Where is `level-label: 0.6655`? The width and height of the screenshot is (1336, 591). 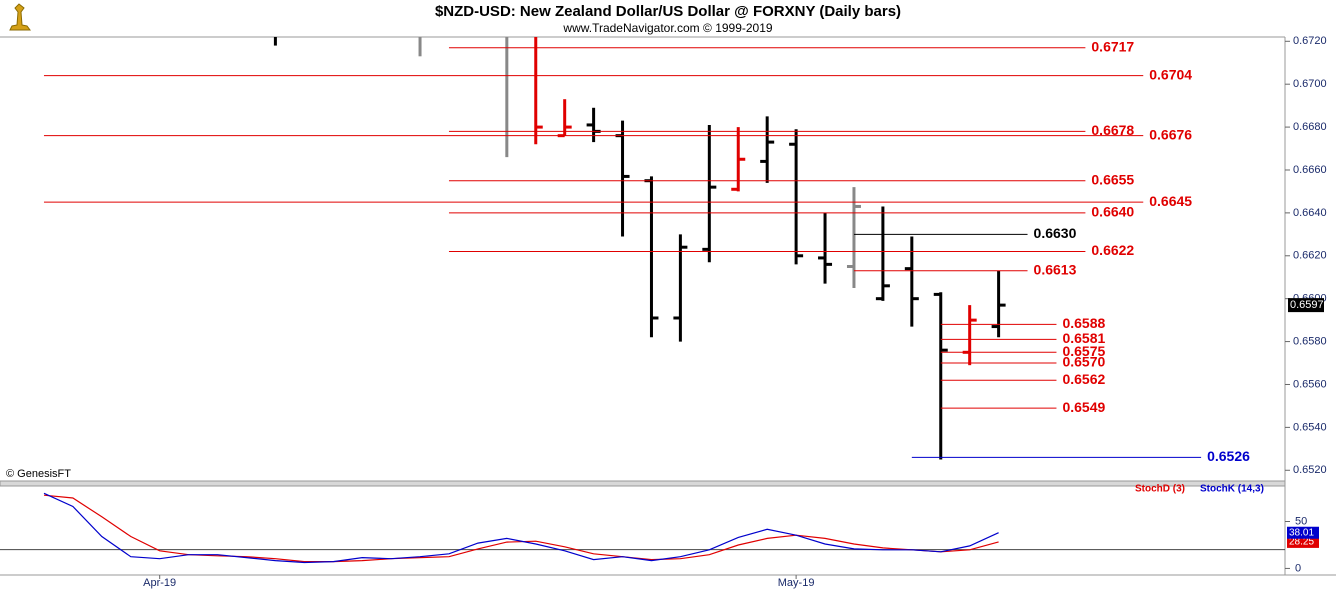 level-label: 0.6655 is located at coordinates (1112, 179).